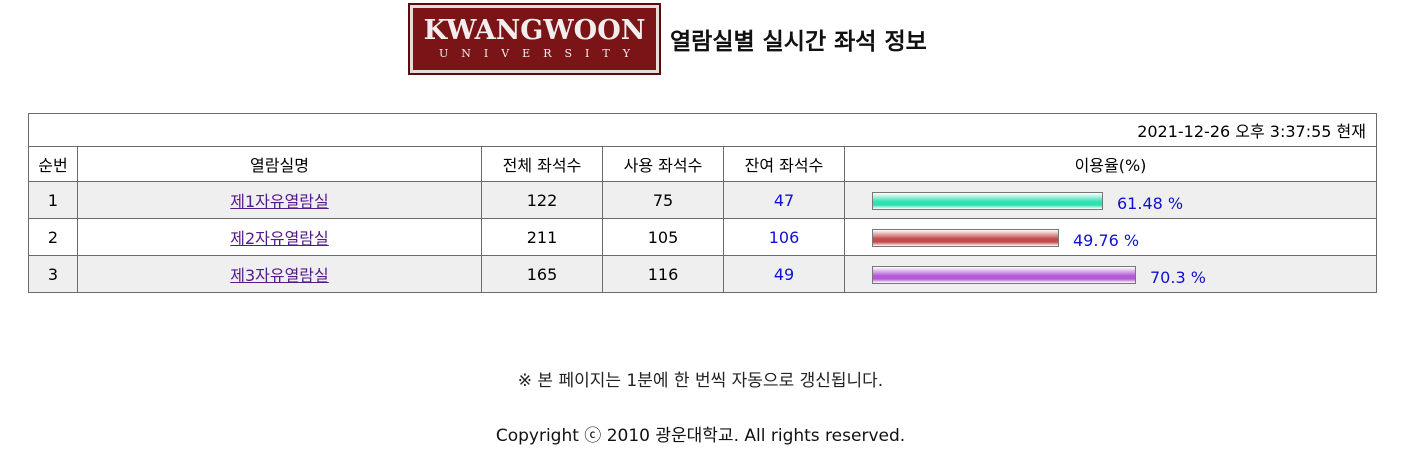 Image resolution: width=1401 pixels, height=470 pixels. I want to click on header-no: 순번, so click(53, 164).